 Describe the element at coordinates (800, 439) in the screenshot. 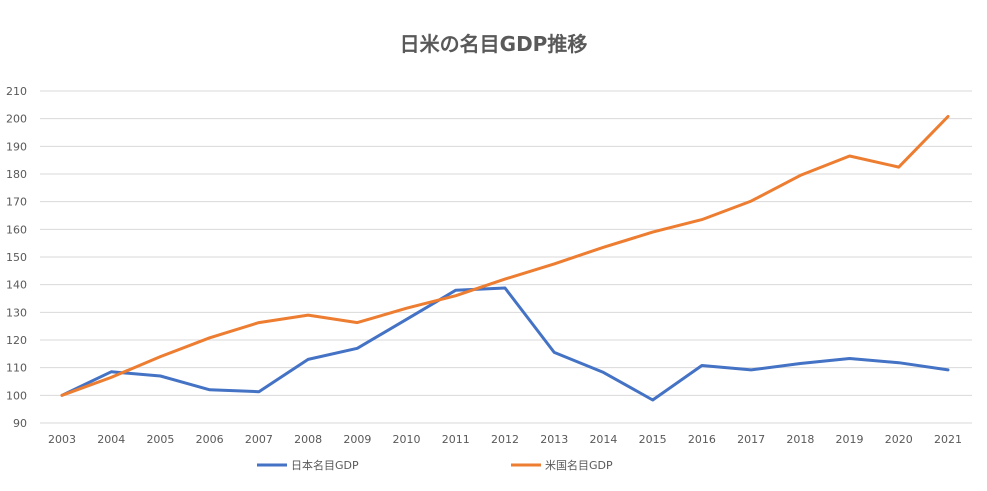

I see `x-tick-label: 2018` at that location.